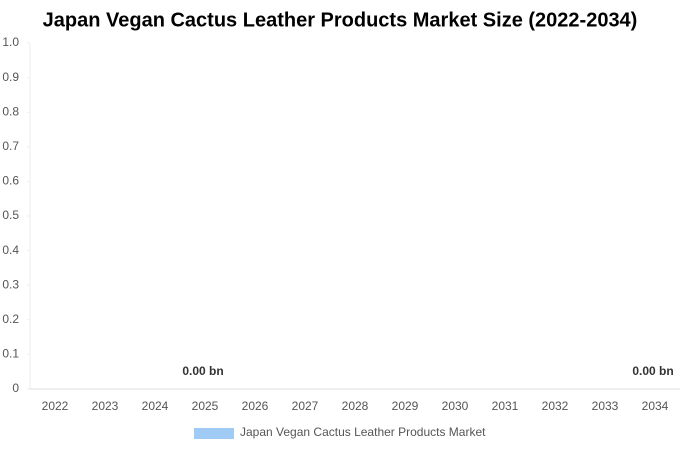  Describe the element at coordinates (655, 406) in the screenshot. I see `x-tick-label: 2034` at that location.